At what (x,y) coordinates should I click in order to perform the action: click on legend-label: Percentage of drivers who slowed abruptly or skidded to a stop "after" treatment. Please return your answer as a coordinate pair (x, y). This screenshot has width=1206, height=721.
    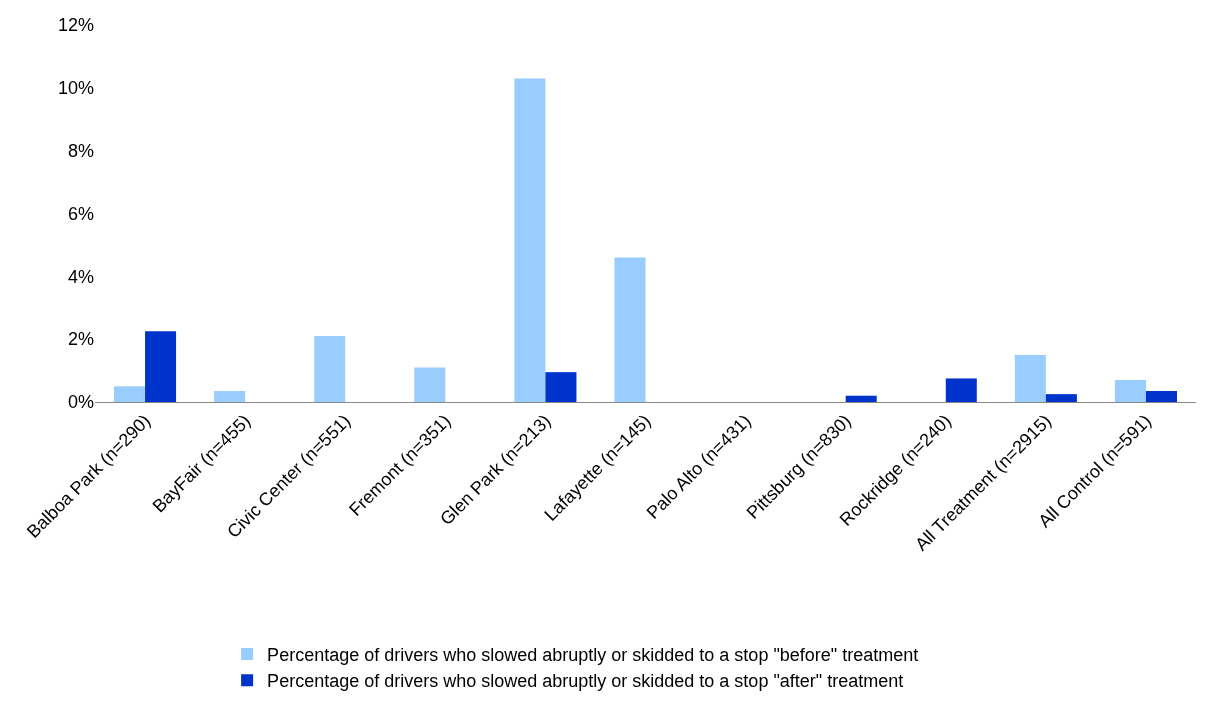
    Looking at the image, I should click on (585, 681).